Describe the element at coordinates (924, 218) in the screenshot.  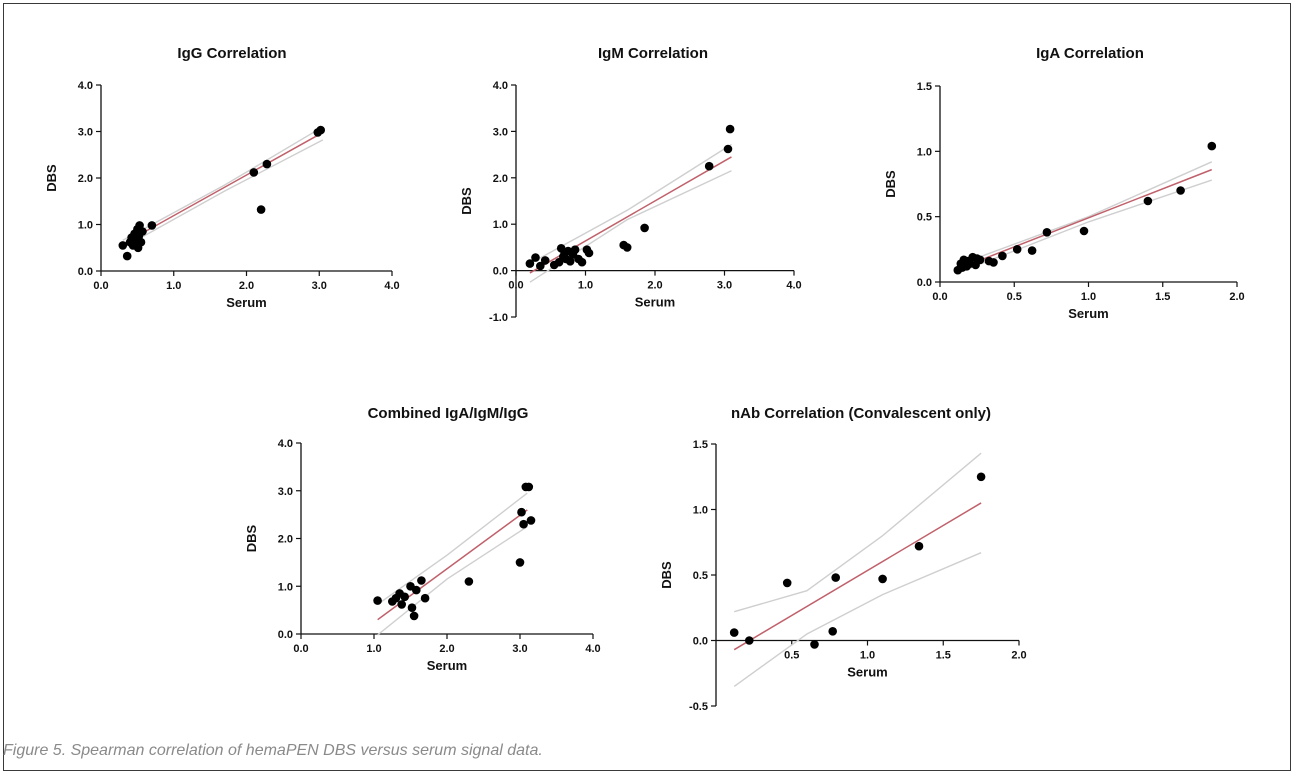
I see `y-tick-label: 0.5` at that location.